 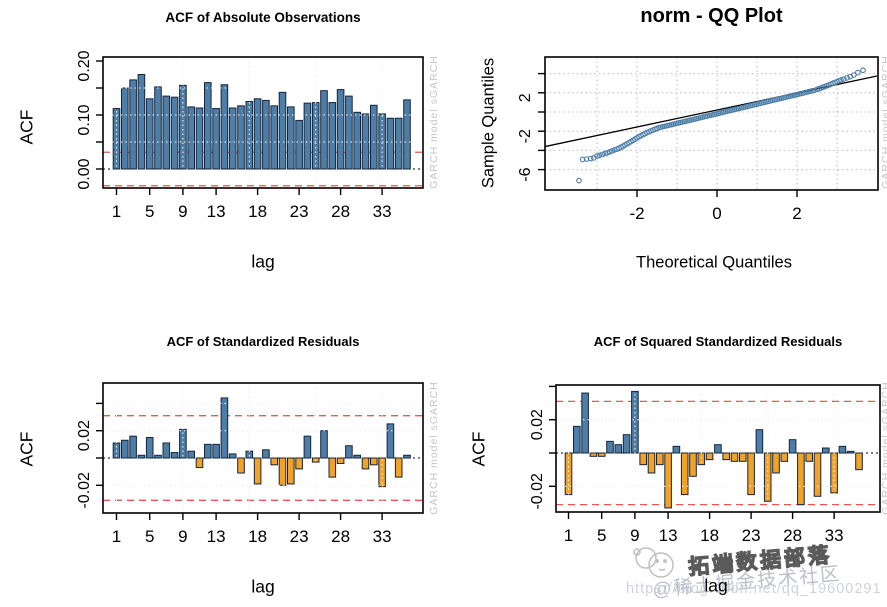 What do you see at coordinates (711, 16) in the screenshot?
I see `panel-title-qq-plot: norm - QQ Plot` at bounding box center [711, 16].